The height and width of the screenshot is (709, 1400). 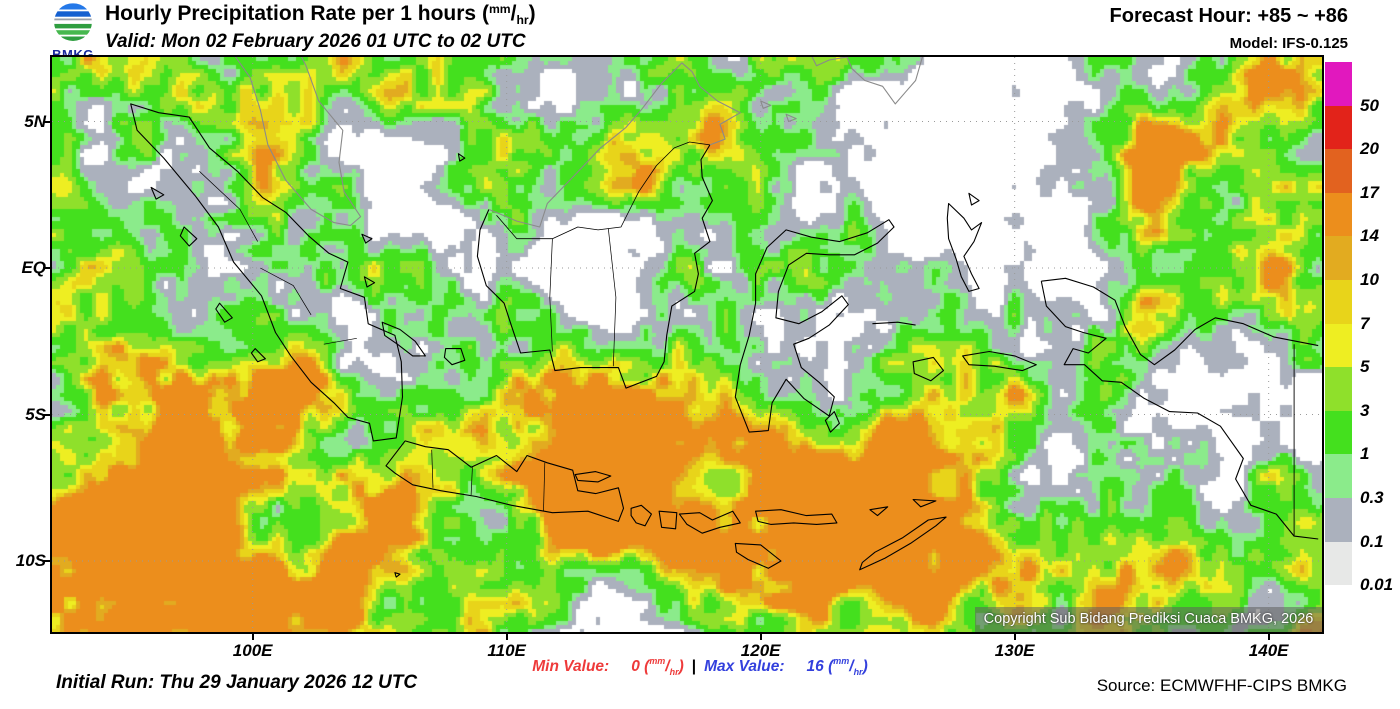 What do you see at coordinates (1365, 410) in the screenshot?
I see `legend-value-label: 3` at bounding box center [1365, 410].